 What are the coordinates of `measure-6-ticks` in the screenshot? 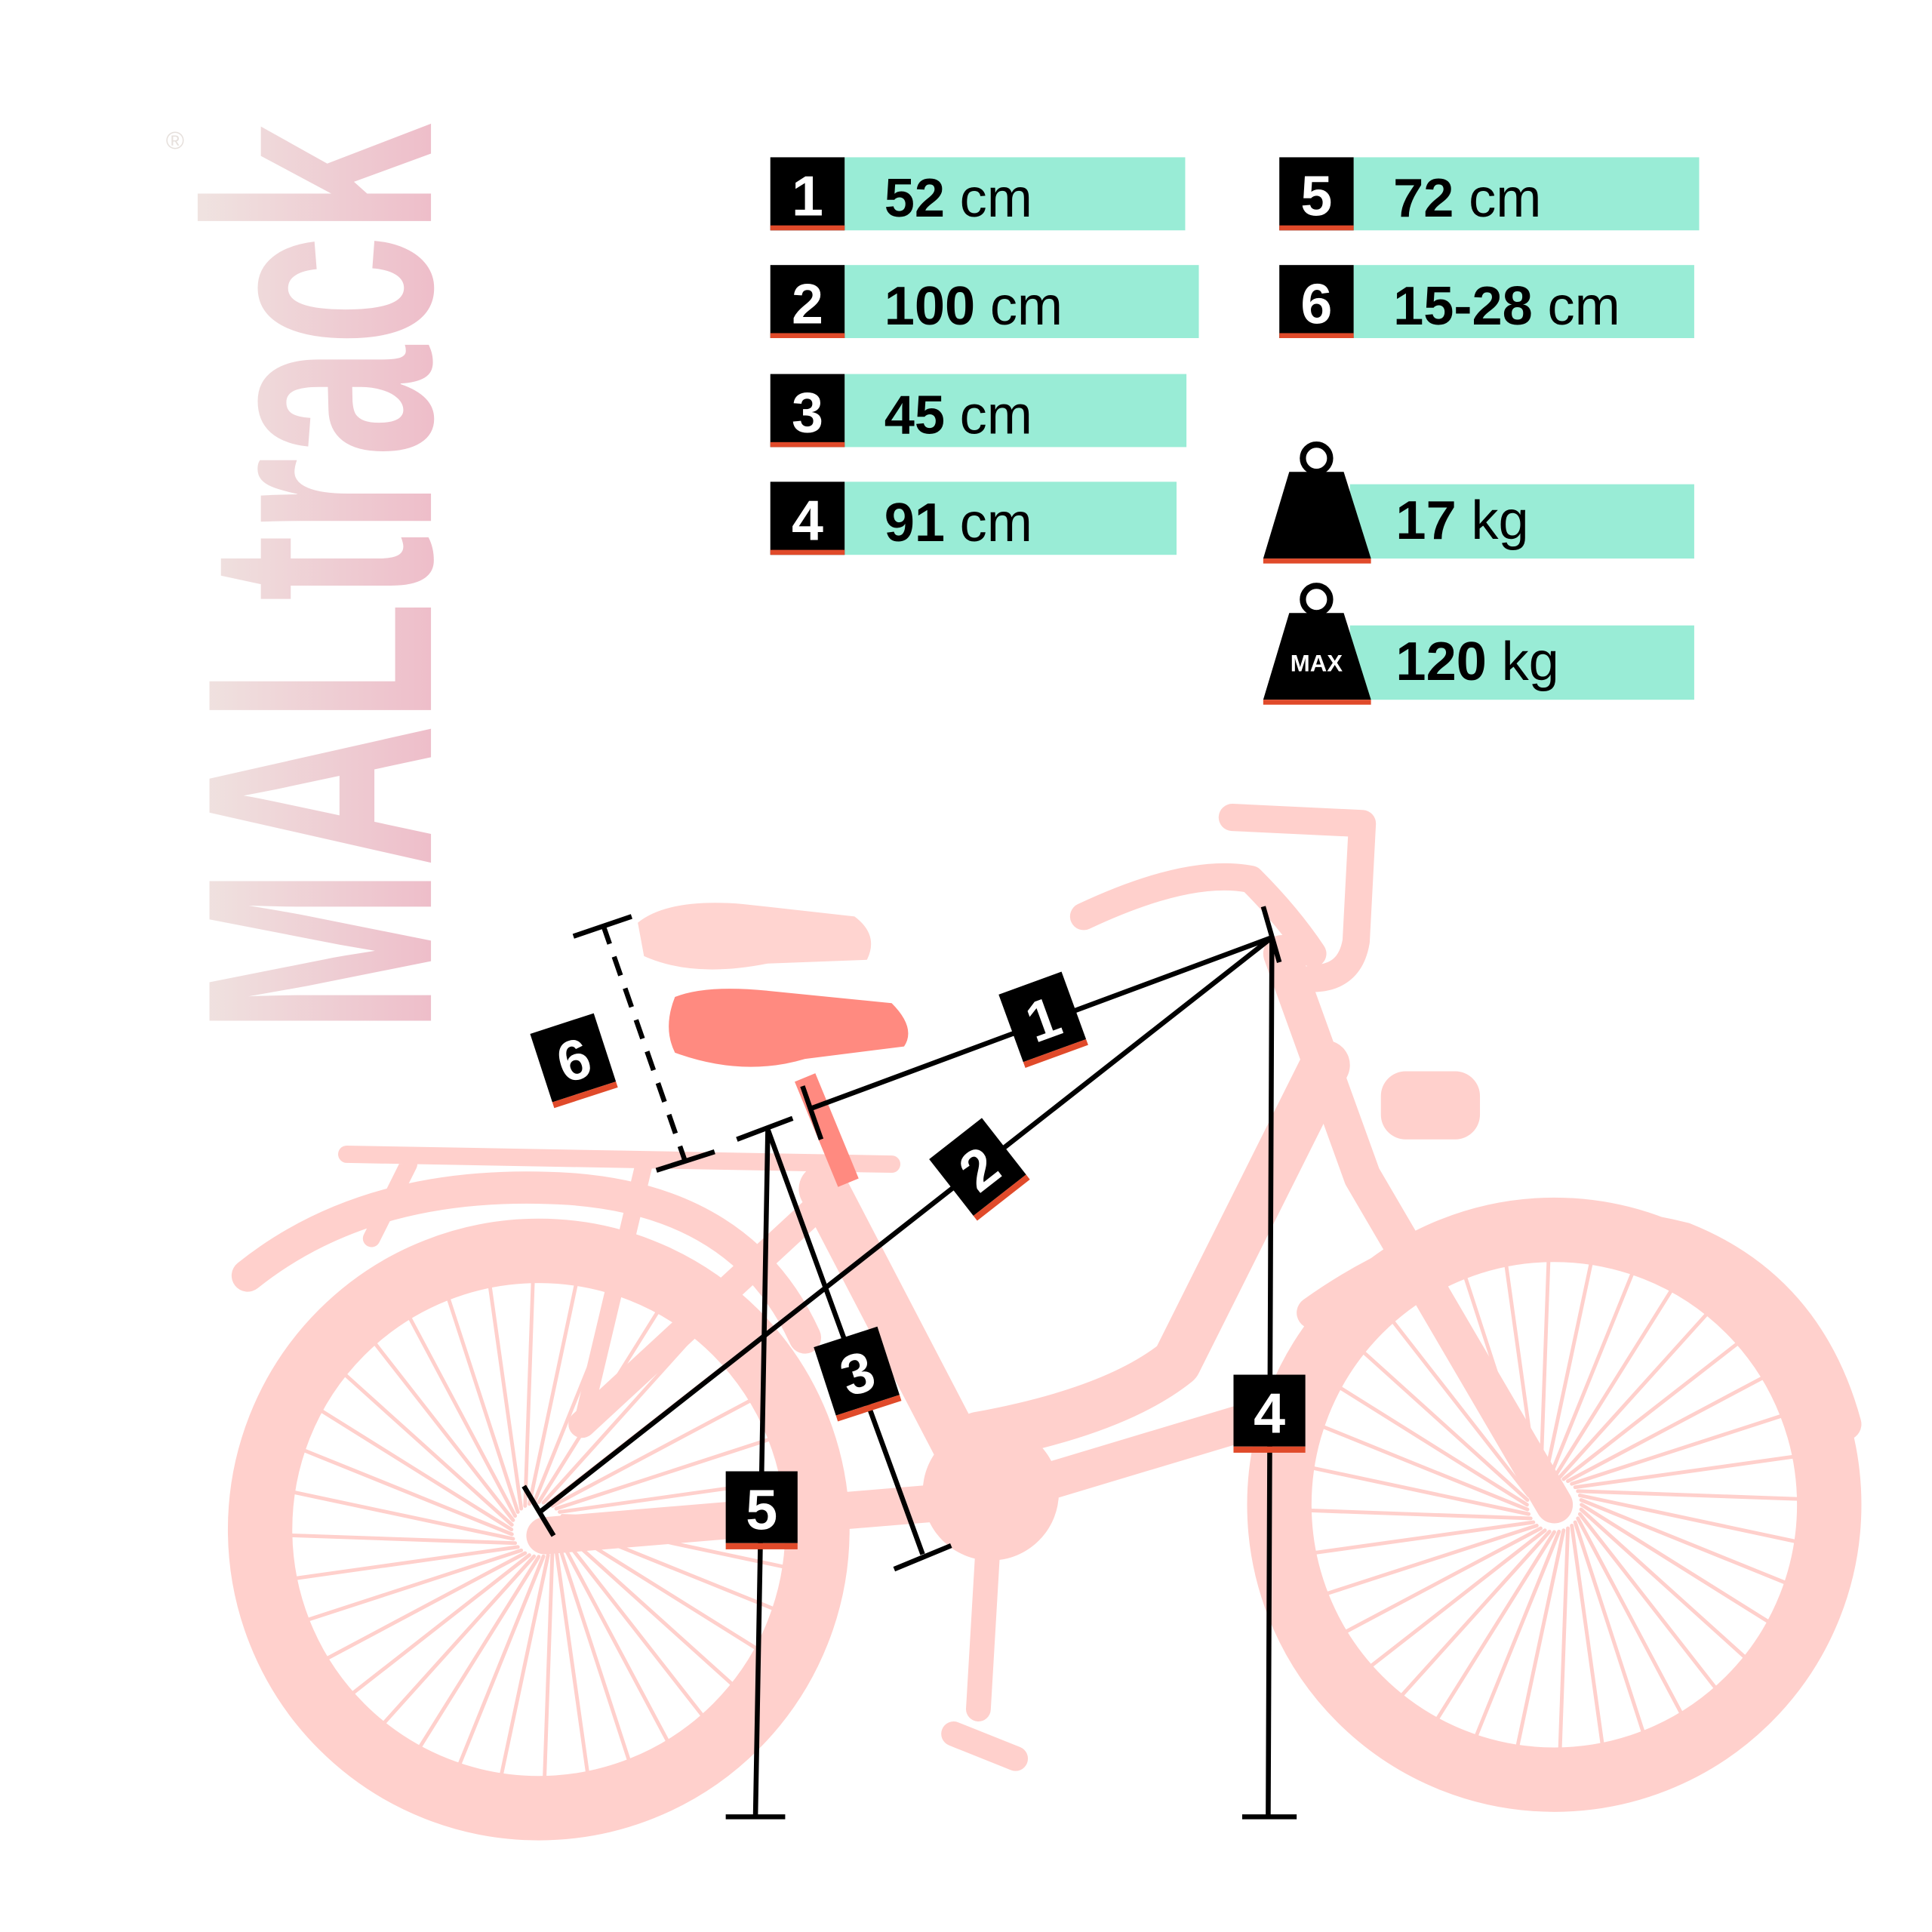 It's located at (643, 1043).